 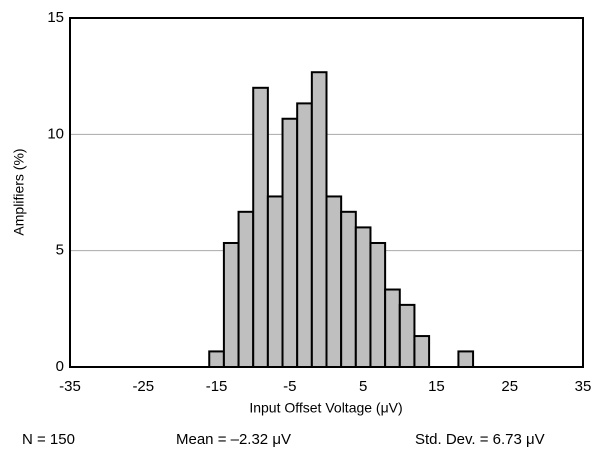 What do you see at coordinates (19, 191) in the screenshot?
I see `y-axis-label: Amplifiers (%)` at bounding box center [19, 191].